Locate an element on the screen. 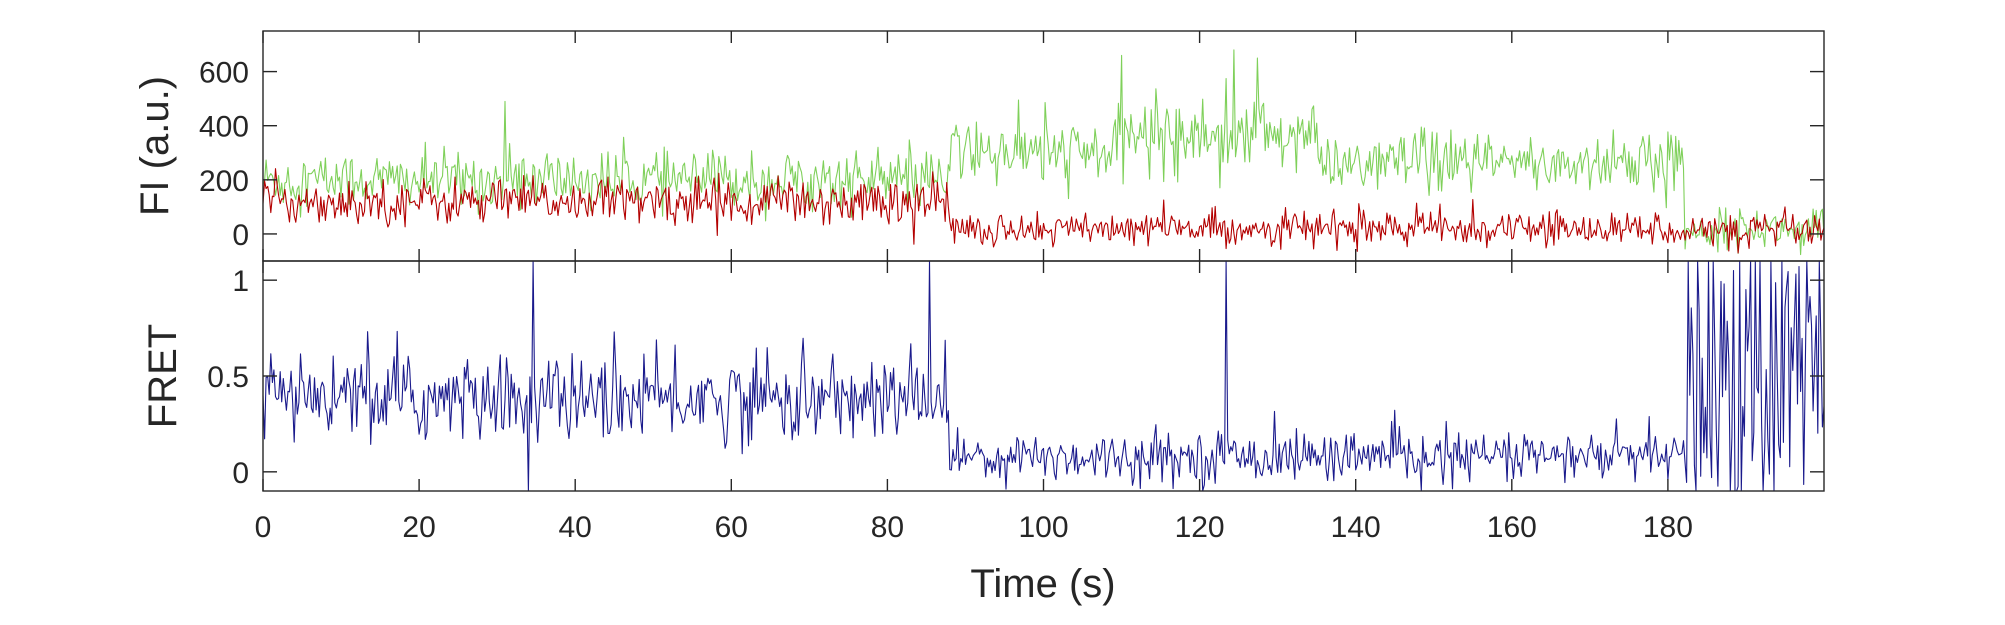 The width and height of the screenshot is (2005, 625). time-x-axis-label: Time (s) is located at coordinates (1042, 584).